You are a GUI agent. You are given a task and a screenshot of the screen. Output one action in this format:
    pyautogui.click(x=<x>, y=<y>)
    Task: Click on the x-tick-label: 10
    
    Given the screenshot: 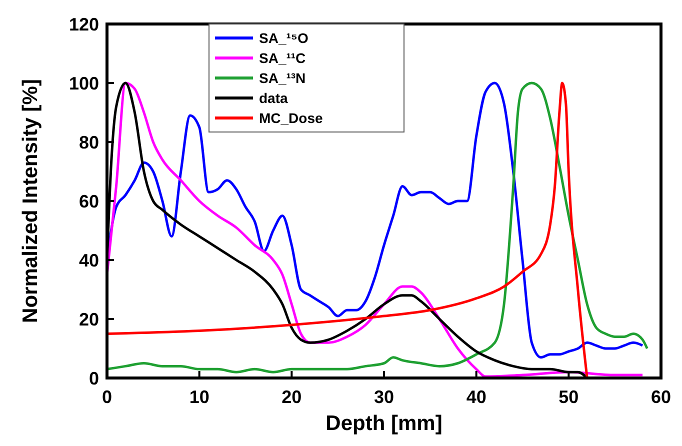 What is the action you would take?
    pyautogui.click(x=199, y=397)
    